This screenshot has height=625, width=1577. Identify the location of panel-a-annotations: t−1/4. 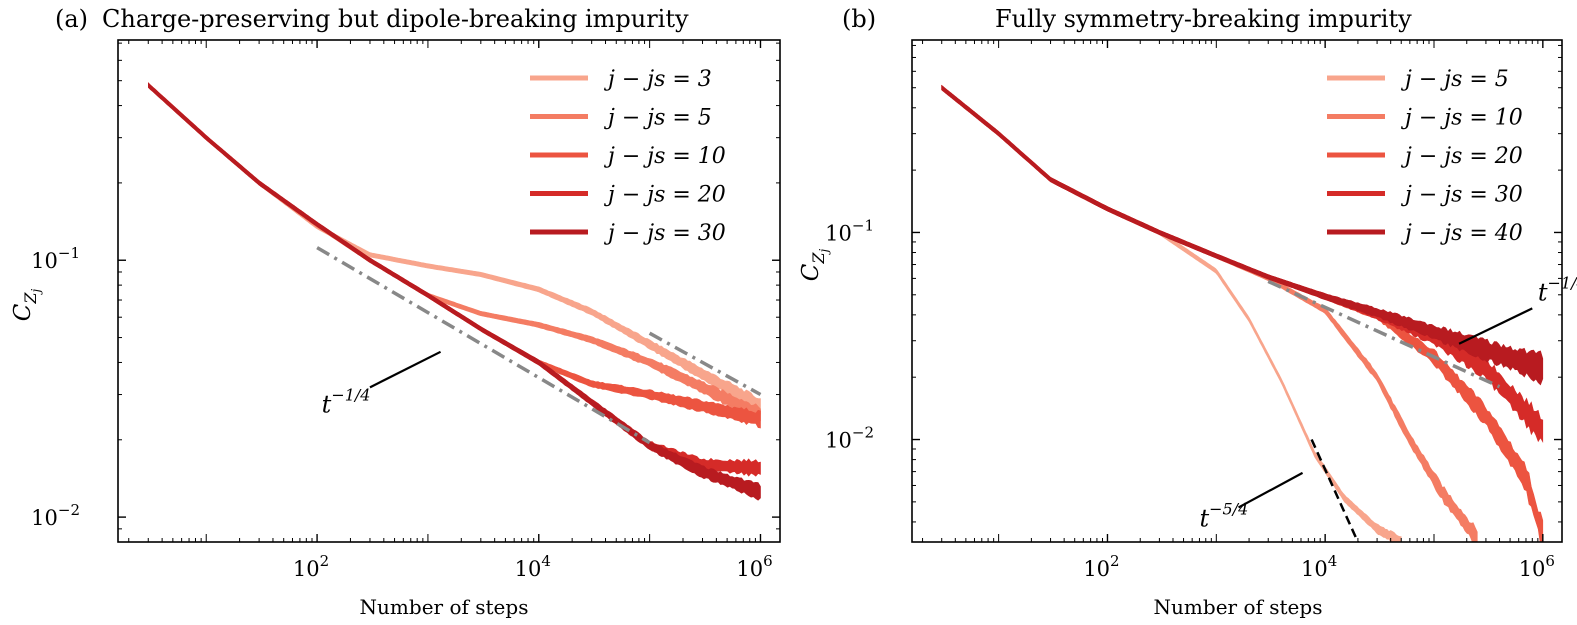
(382, 384).